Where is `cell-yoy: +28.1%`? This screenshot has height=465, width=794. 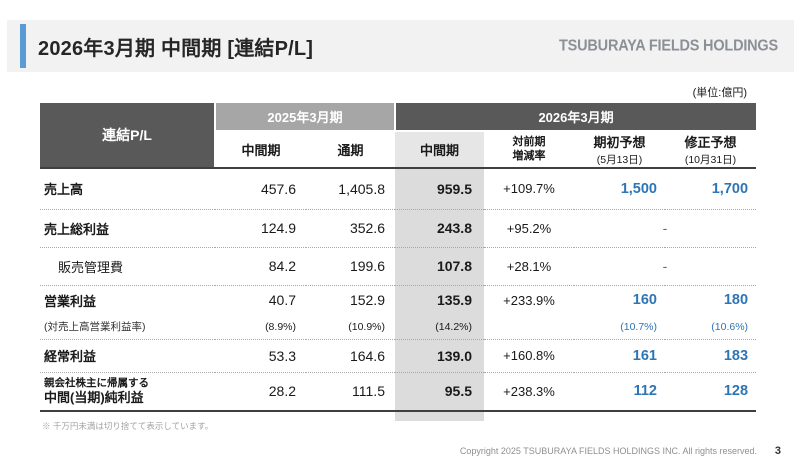
cell-yoy: +28.1% is located at coordinates (529, 266).